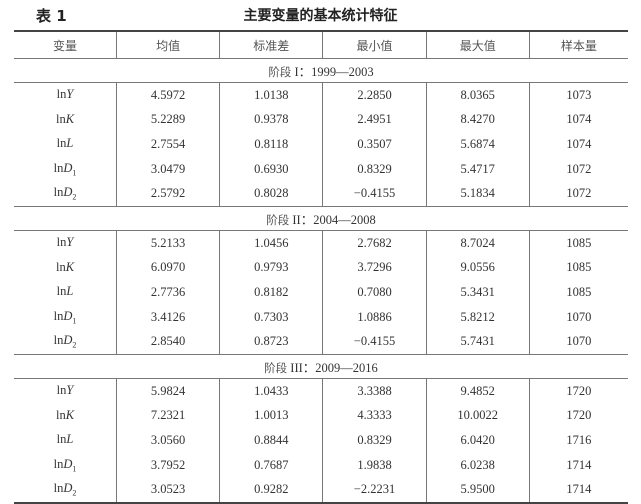  Describe the element at coordinates (374, 465) in the screenshot. I see `value-cell: 1.9838` at that location.